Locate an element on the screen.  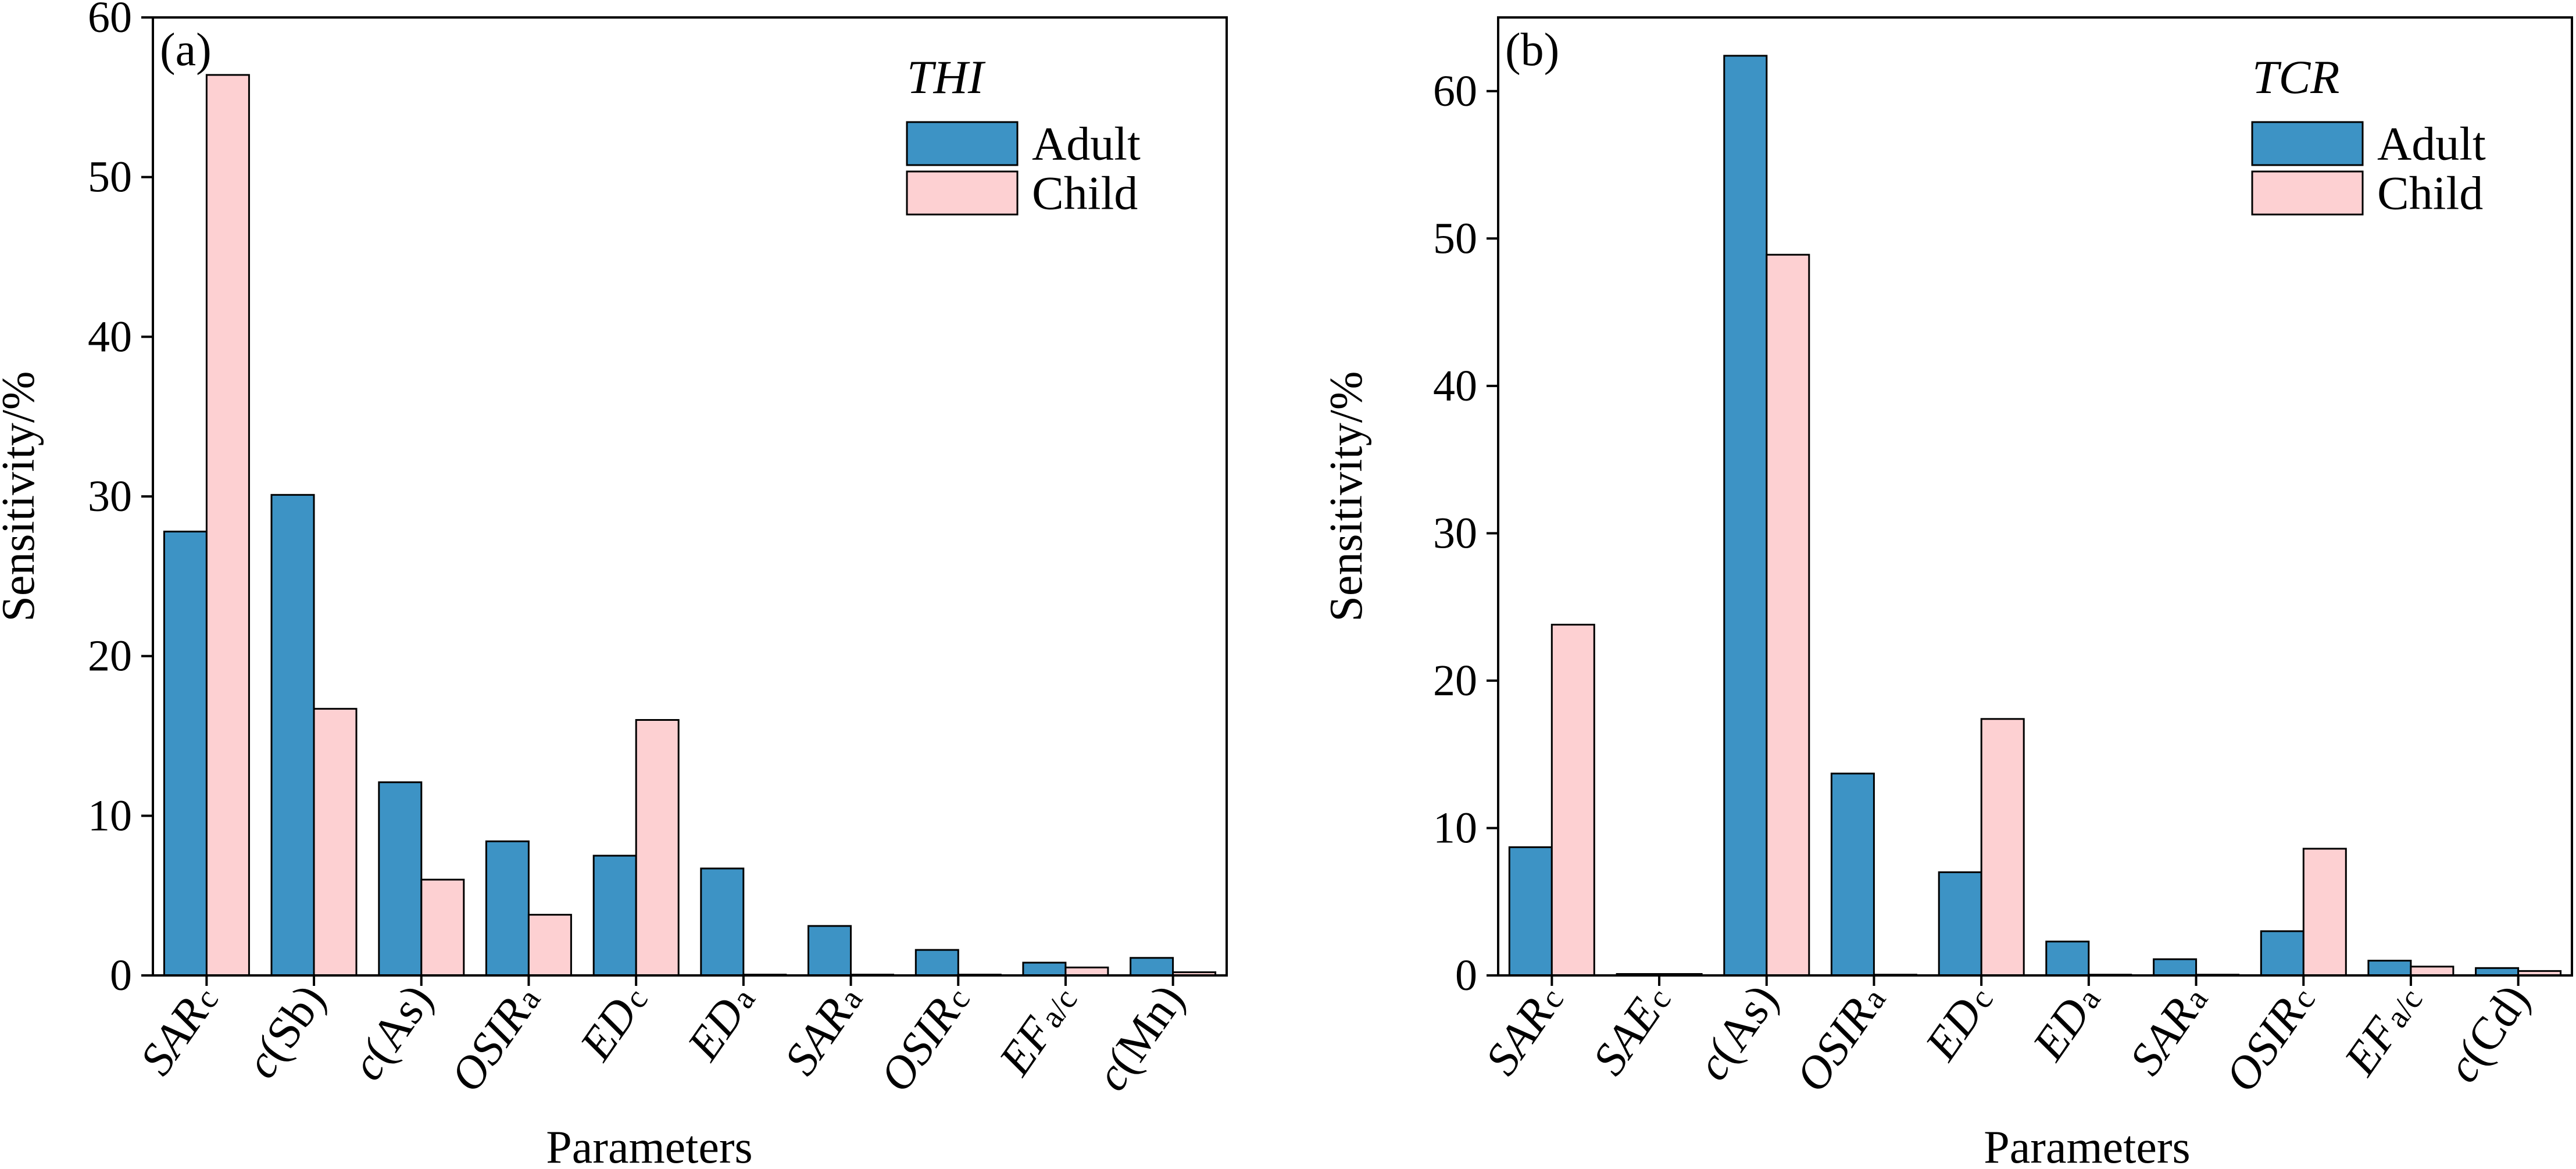
bar-b-adult-eda is located at coordinates (2067, 959).